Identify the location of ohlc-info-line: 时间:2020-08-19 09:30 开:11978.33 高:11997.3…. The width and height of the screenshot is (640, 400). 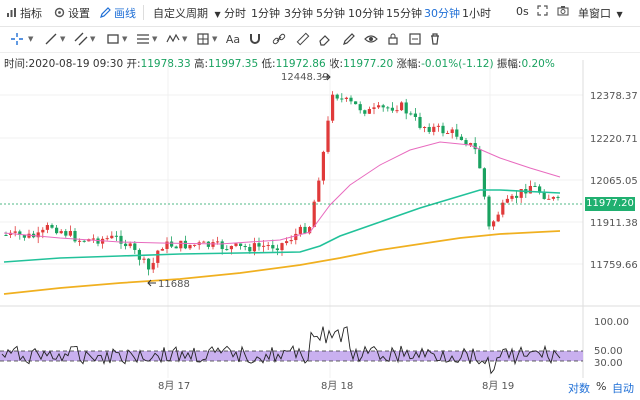
(279, 63).